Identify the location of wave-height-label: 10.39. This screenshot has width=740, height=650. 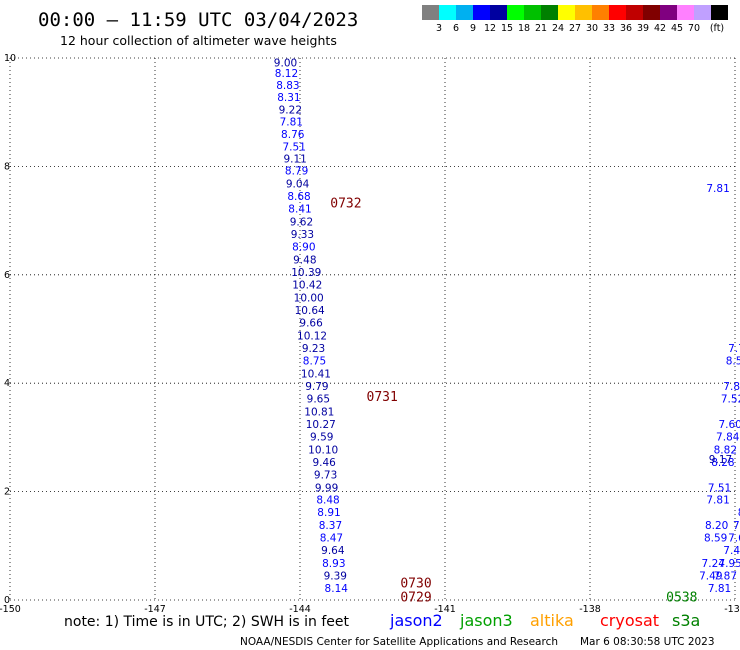
(306, 273).